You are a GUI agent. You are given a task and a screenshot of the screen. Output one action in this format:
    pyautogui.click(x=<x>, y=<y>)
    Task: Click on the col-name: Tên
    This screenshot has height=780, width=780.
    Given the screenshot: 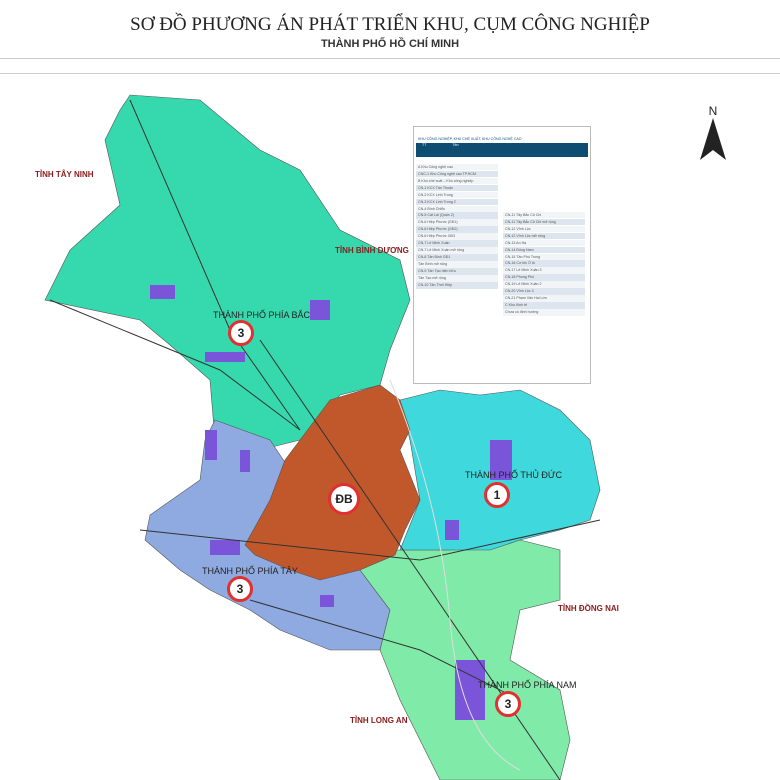 What is the action you would take?
    pyautogui.click(x=455, y=145)
    